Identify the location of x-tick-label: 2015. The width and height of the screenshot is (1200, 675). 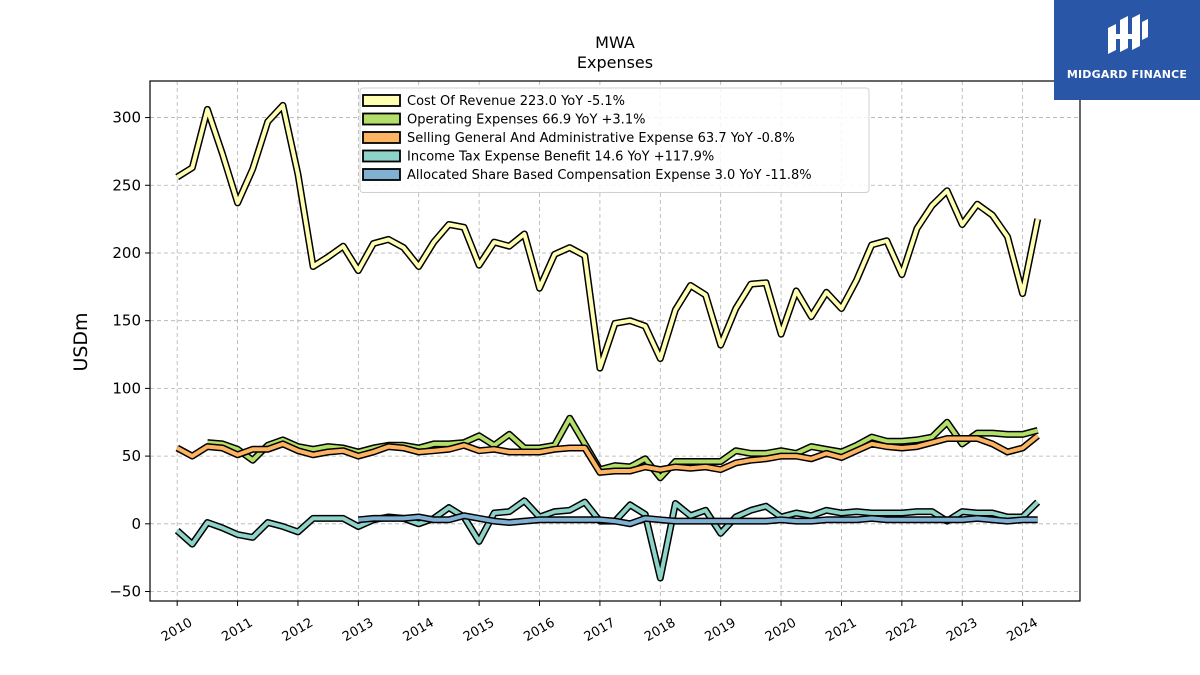
(479, 630).